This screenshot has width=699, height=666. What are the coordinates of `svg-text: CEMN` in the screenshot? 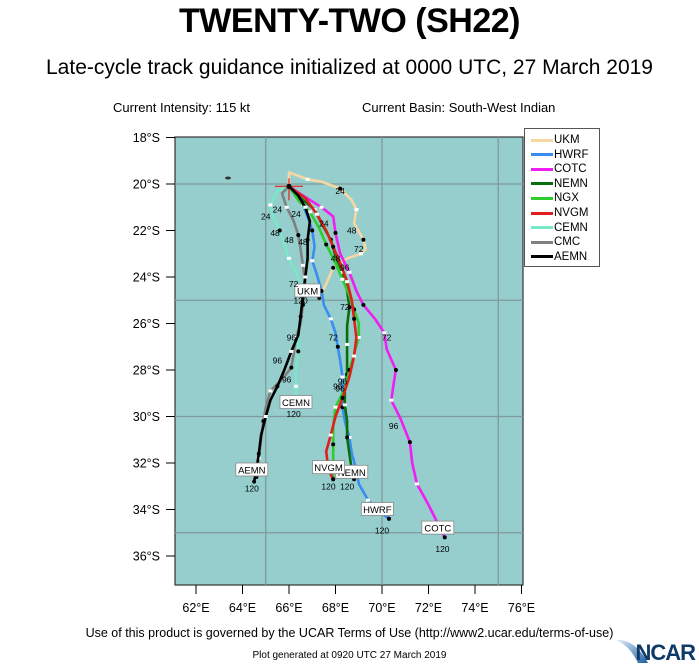 It's located at (296, 403).